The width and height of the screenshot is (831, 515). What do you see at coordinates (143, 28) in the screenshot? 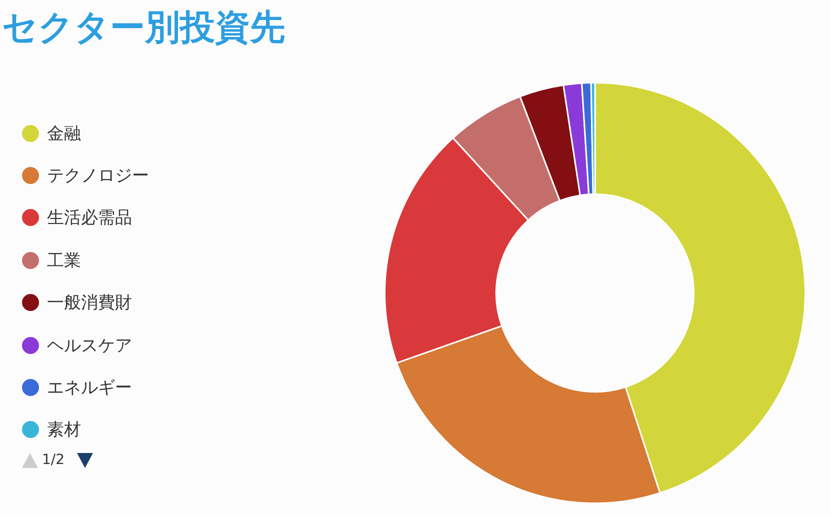
I see `chart-title: セクター別投資先` at bounding box center [143, 28].